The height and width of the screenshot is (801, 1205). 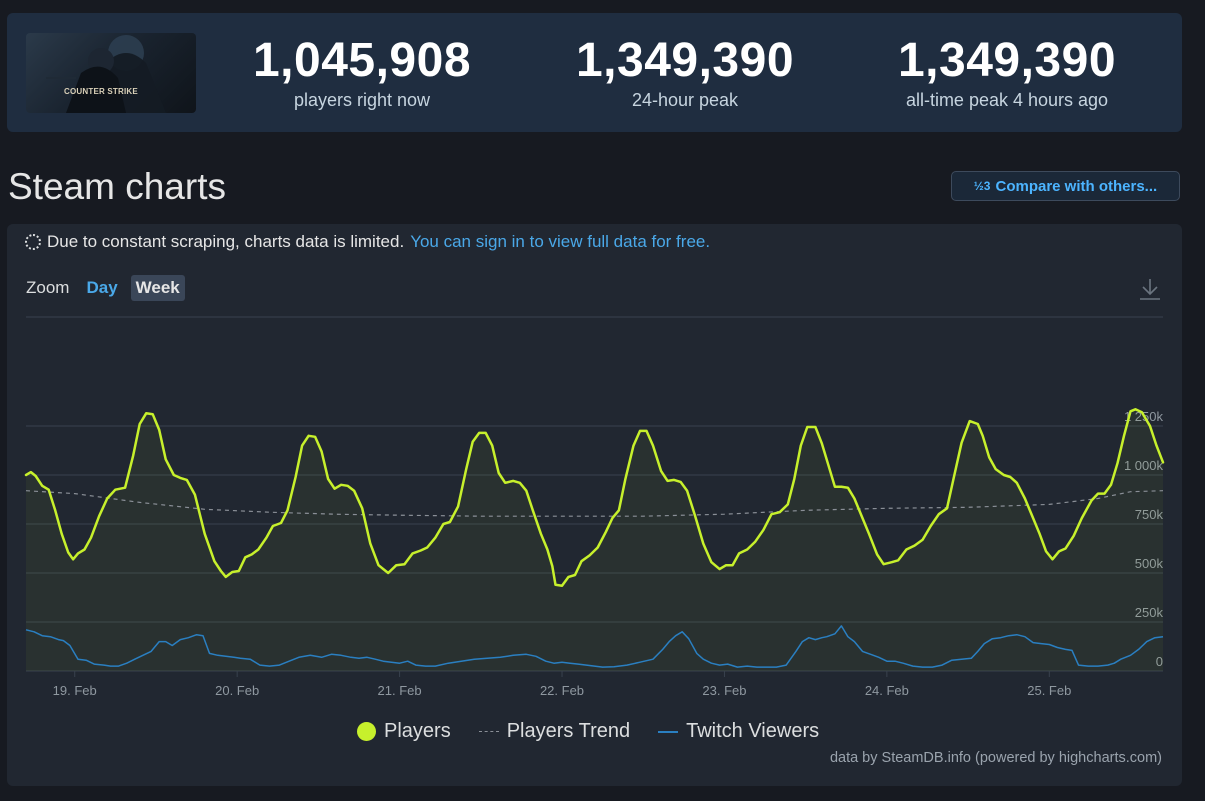 I want to click on legend-players: Players, so click(x=404, y=731).